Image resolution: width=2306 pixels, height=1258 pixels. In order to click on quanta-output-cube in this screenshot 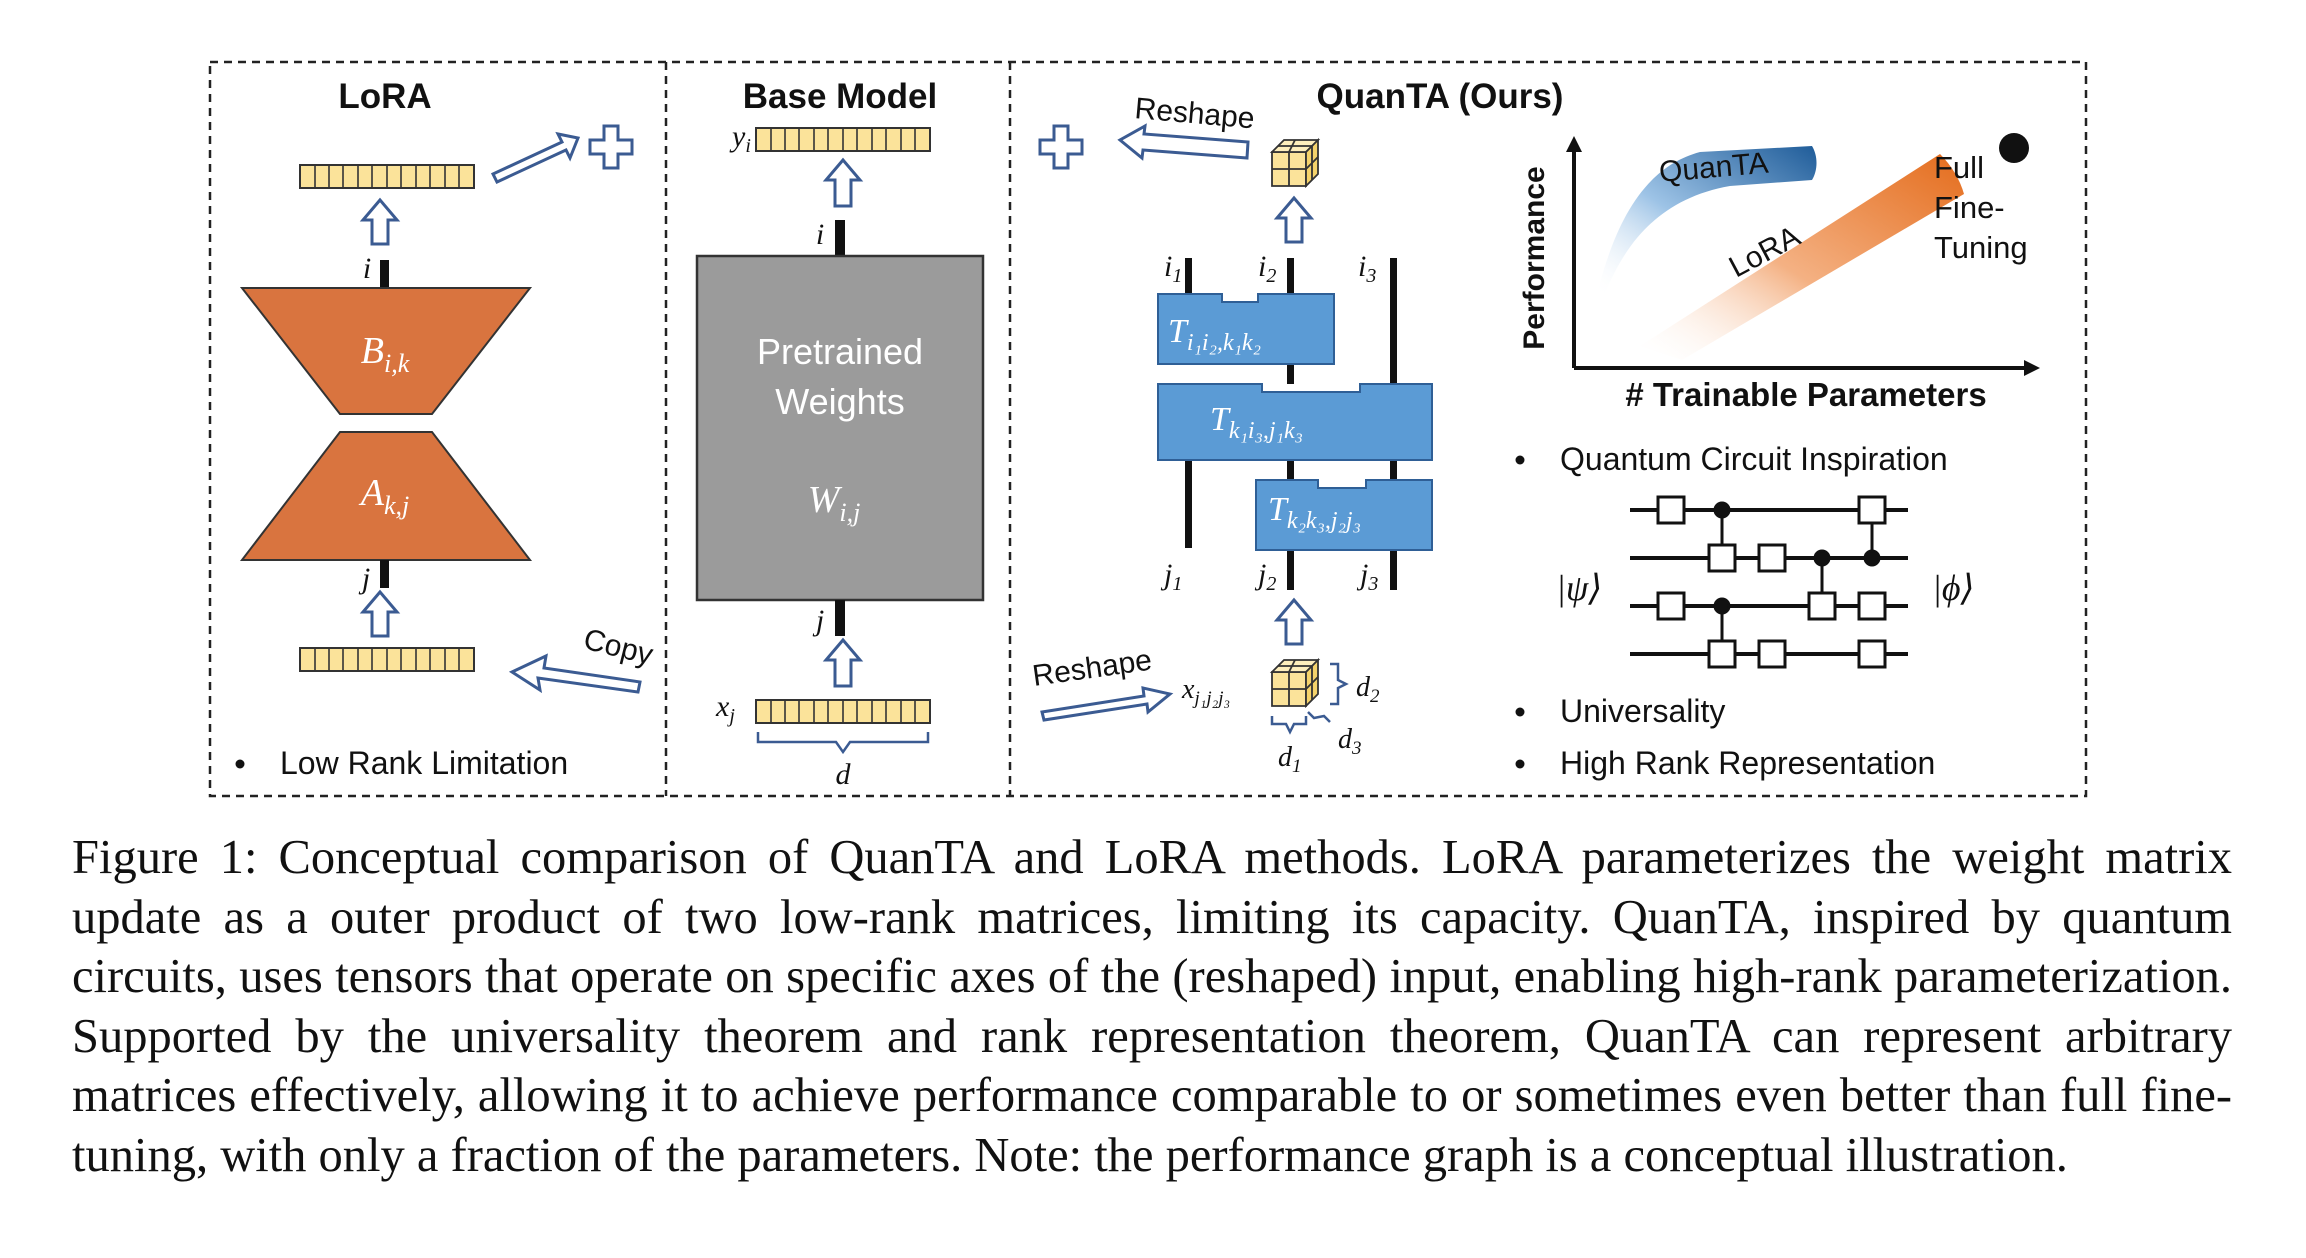, I will do `click(1295, 163)`.